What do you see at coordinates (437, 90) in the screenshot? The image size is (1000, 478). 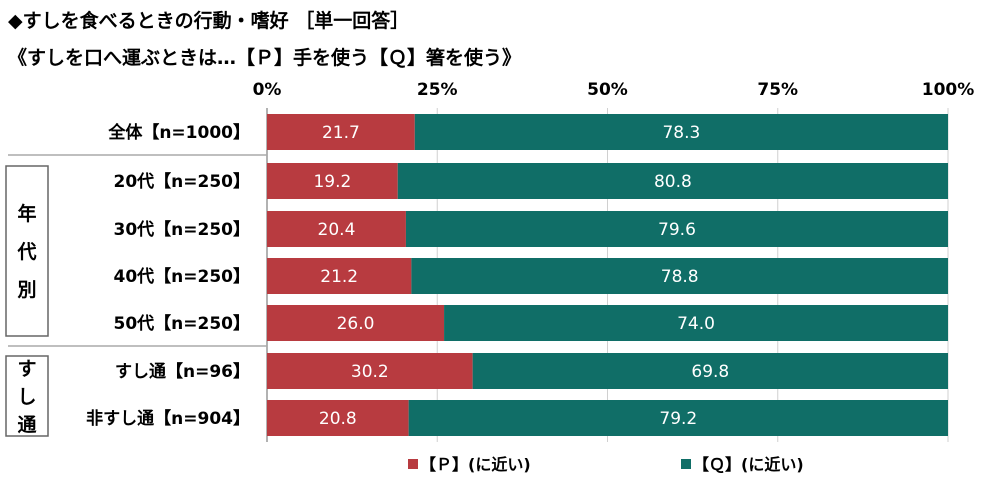 I see `x-tick-label: 25%` at bounding box center [437, 90].